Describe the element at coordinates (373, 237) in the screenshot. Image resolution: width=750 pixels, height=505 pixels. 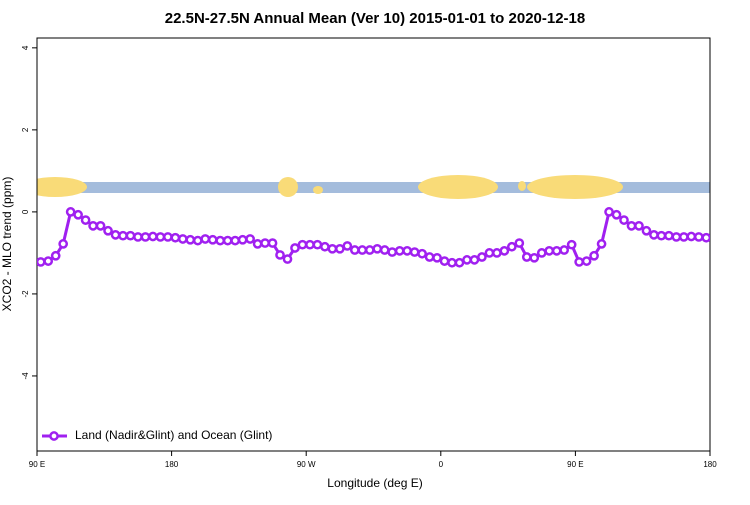
I see `series` at that location.